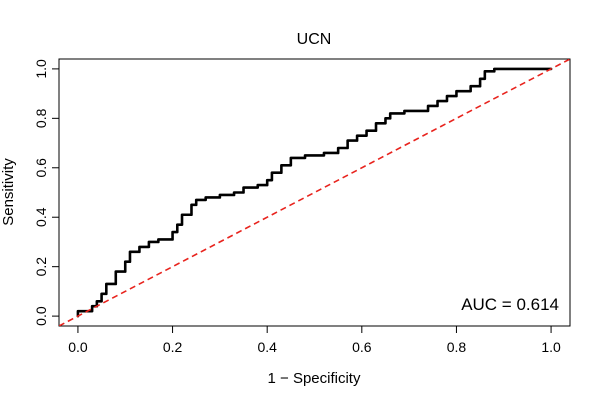  What do you see at coordinates (41, 69) in the screenshot?
I see `y-tick-label: 1.0` at bounding box center [41, 69].